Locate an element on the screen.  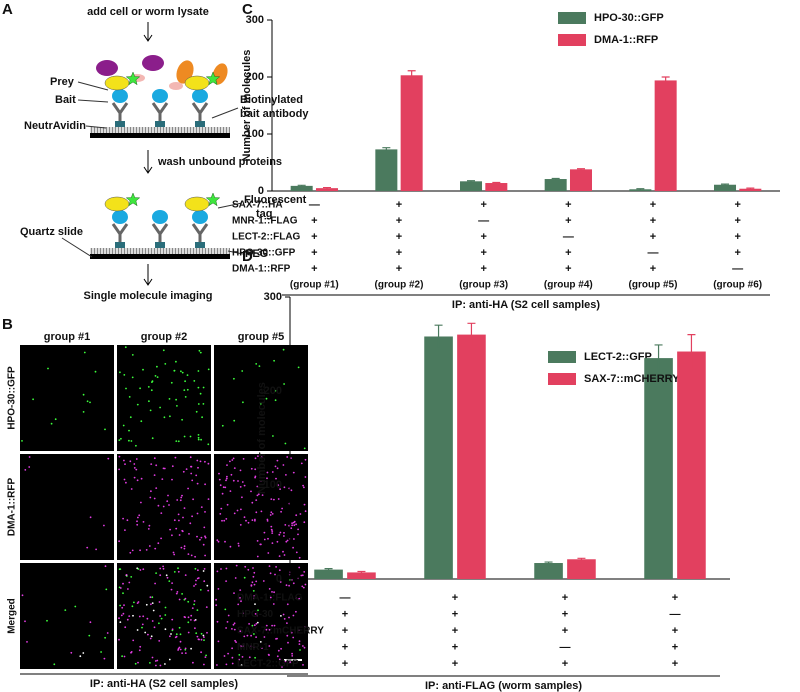
x-tick-label: (group #4) is located at coordinates (568, 285).